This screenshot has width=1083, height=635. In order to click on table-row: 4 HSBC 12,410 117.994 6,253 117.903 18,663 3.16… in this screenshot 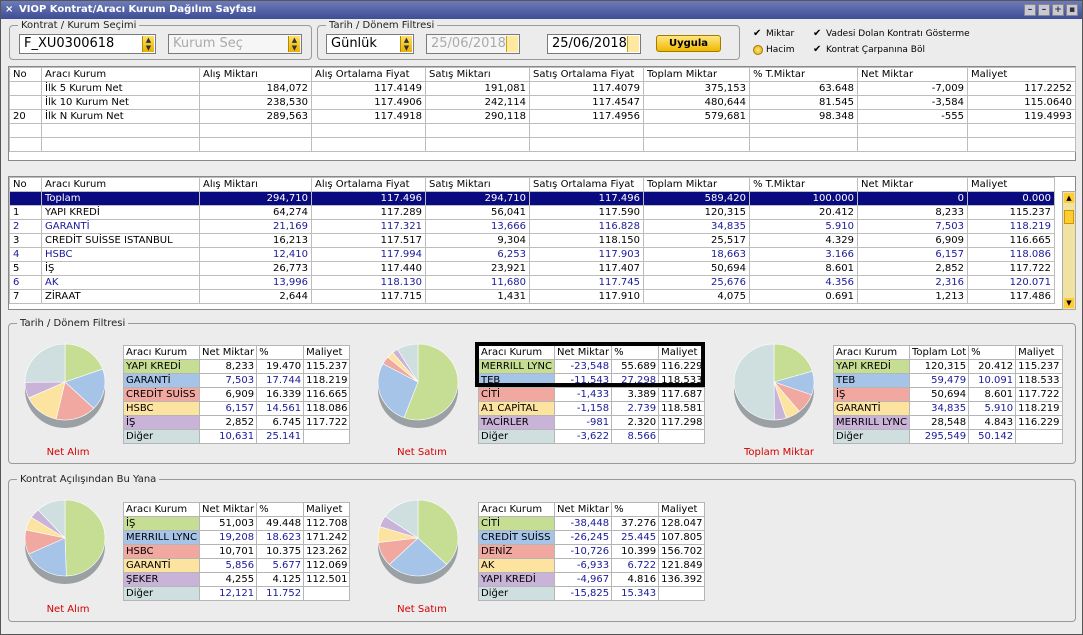, I will do `click(532, 254)`.